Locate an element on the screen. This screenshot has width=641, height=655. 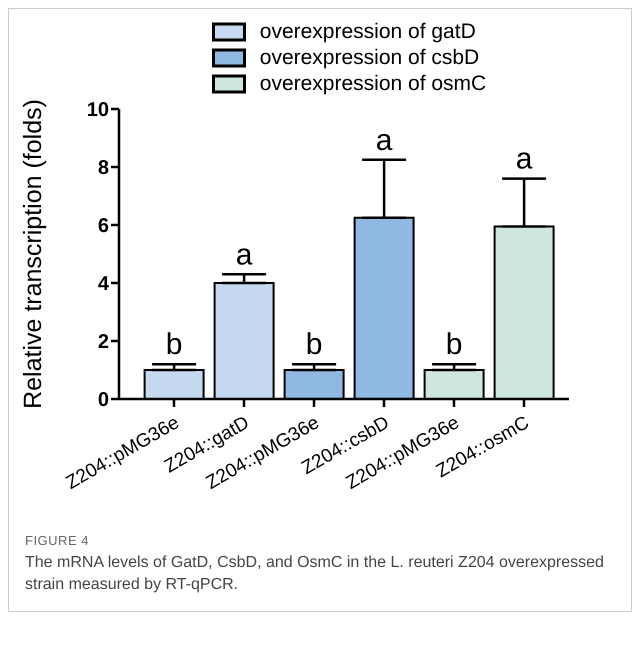
y-tick-label: 6 is located at coordinates (103, 226).